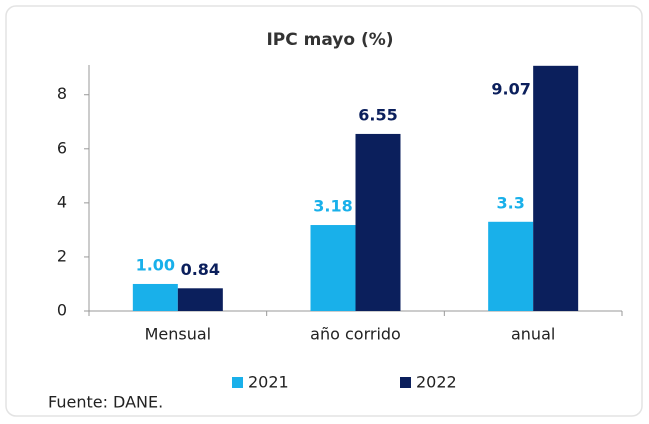  What do you see at coordinates (200, 269) in the screenshot?
I see `value-label: 0.84` at bounding box center [200, 269].